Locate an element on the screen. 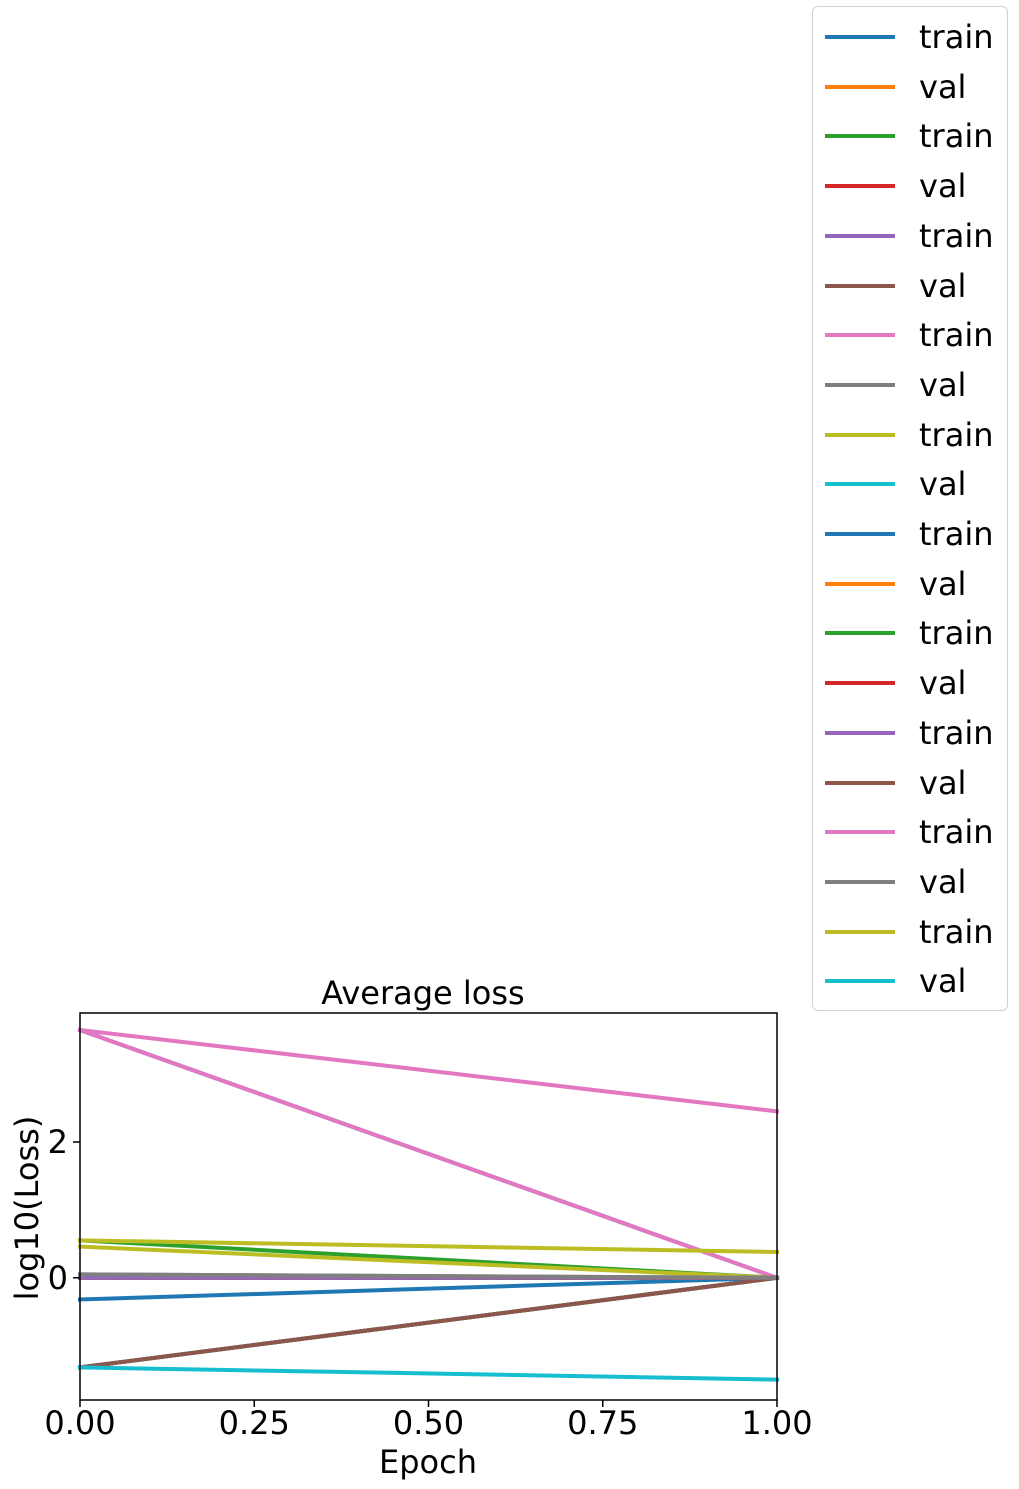 This screenshot has width=1019, height=1489. x-axis-ticks: 0.00 0.25 0.50 0.75 1.00 is located at coordinates (428, 1421).